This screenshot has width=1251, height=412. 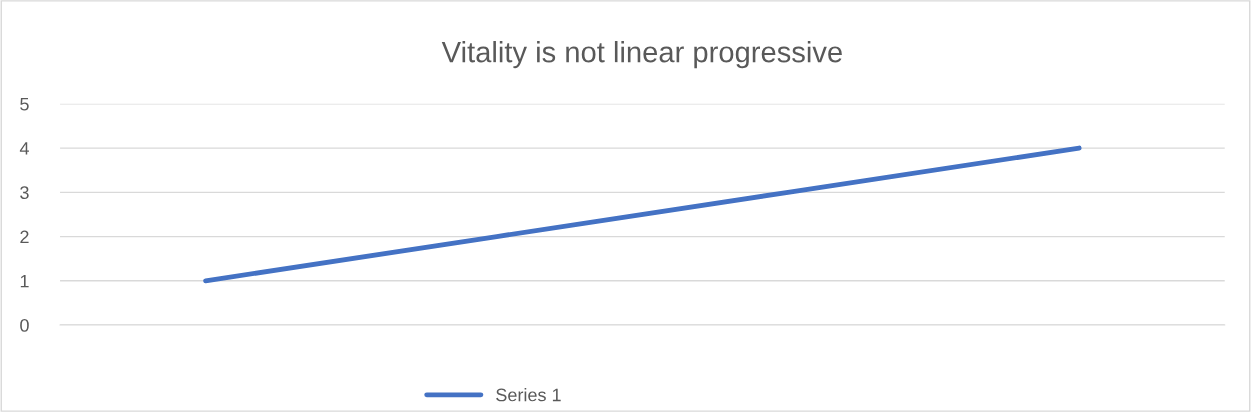 What do you see at coordinates (24, 104) in the screenshot?
I see `y-tick-label: 5` at bounding box center [24, 104].